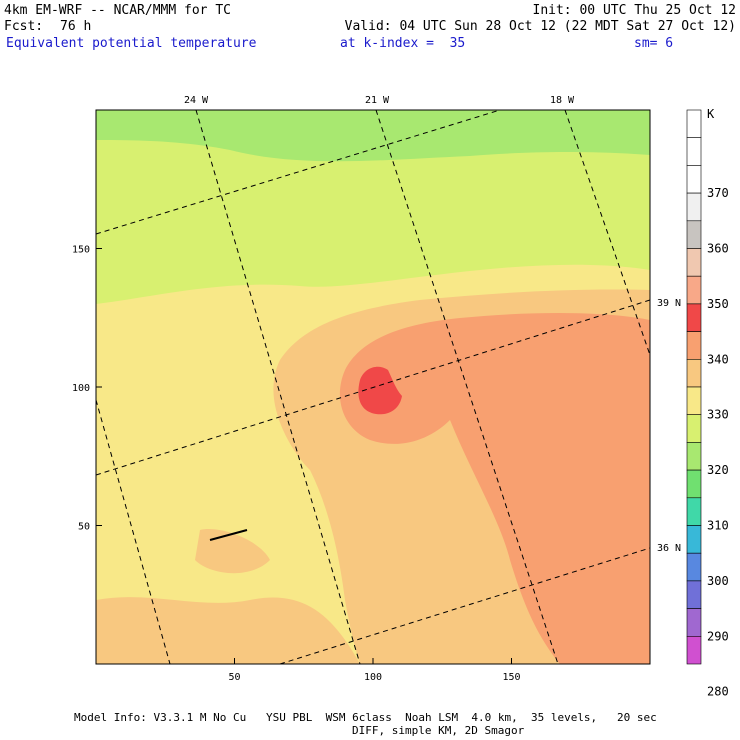 The image size is (740, 740). I want to click on parallel-north, so click(298, 172).